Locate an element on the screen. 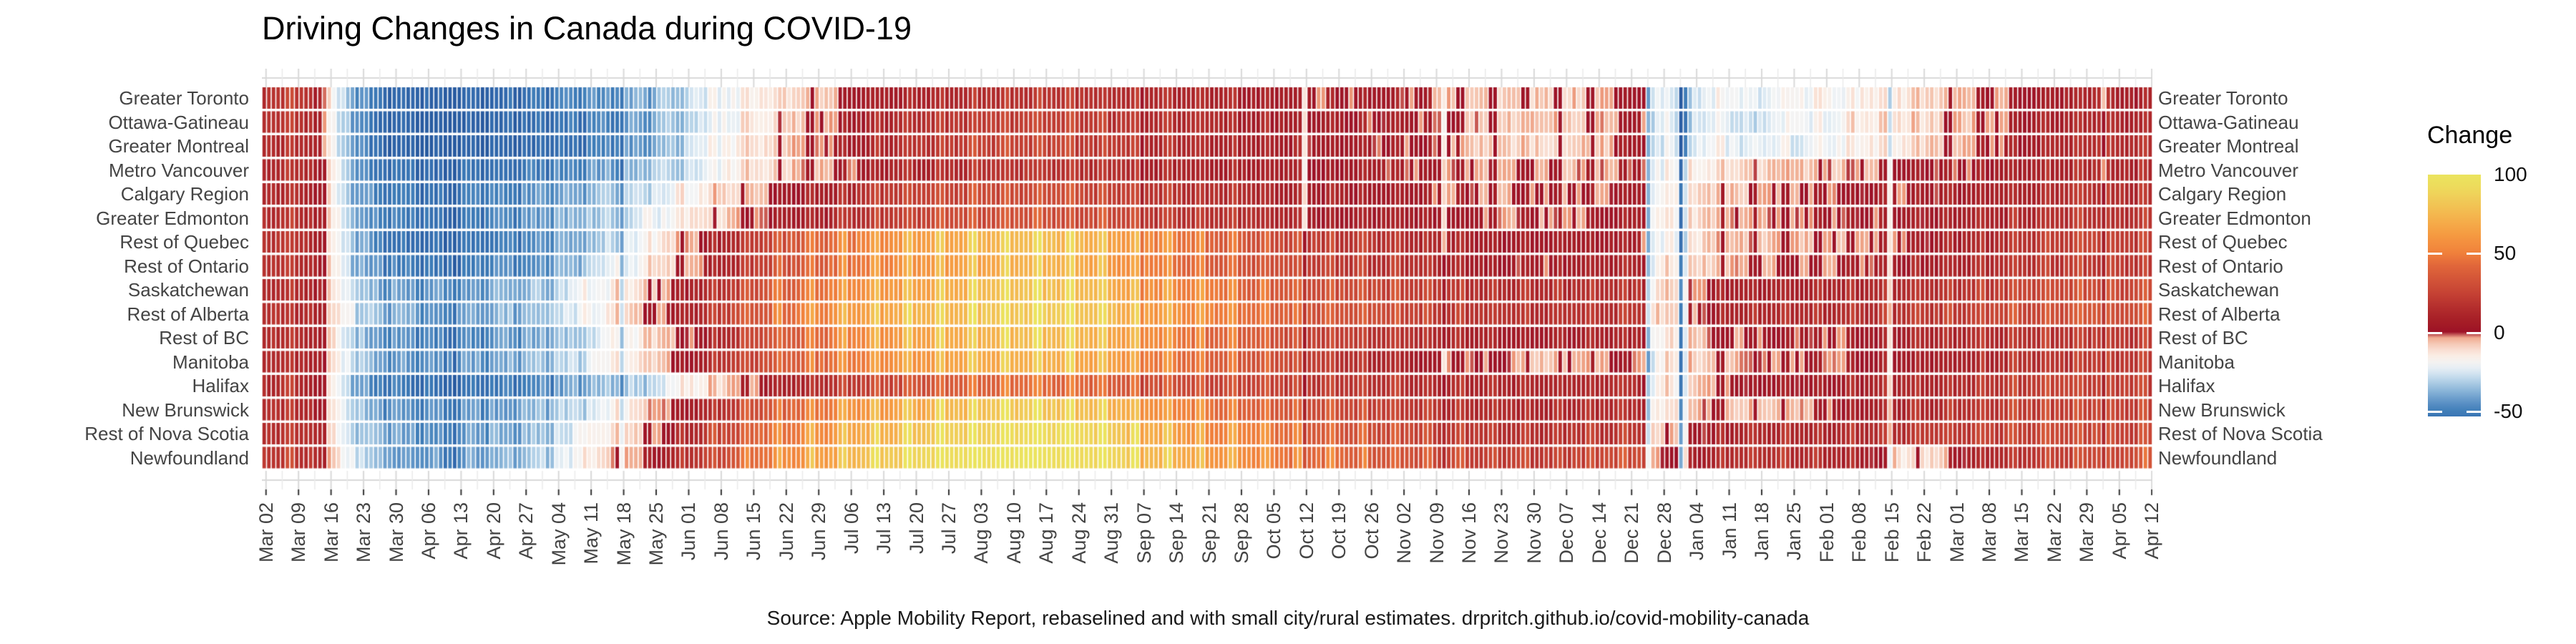 The image size is (2576, 644). x-tick-label: Aug 24 is located at coordinates (1079, 533).